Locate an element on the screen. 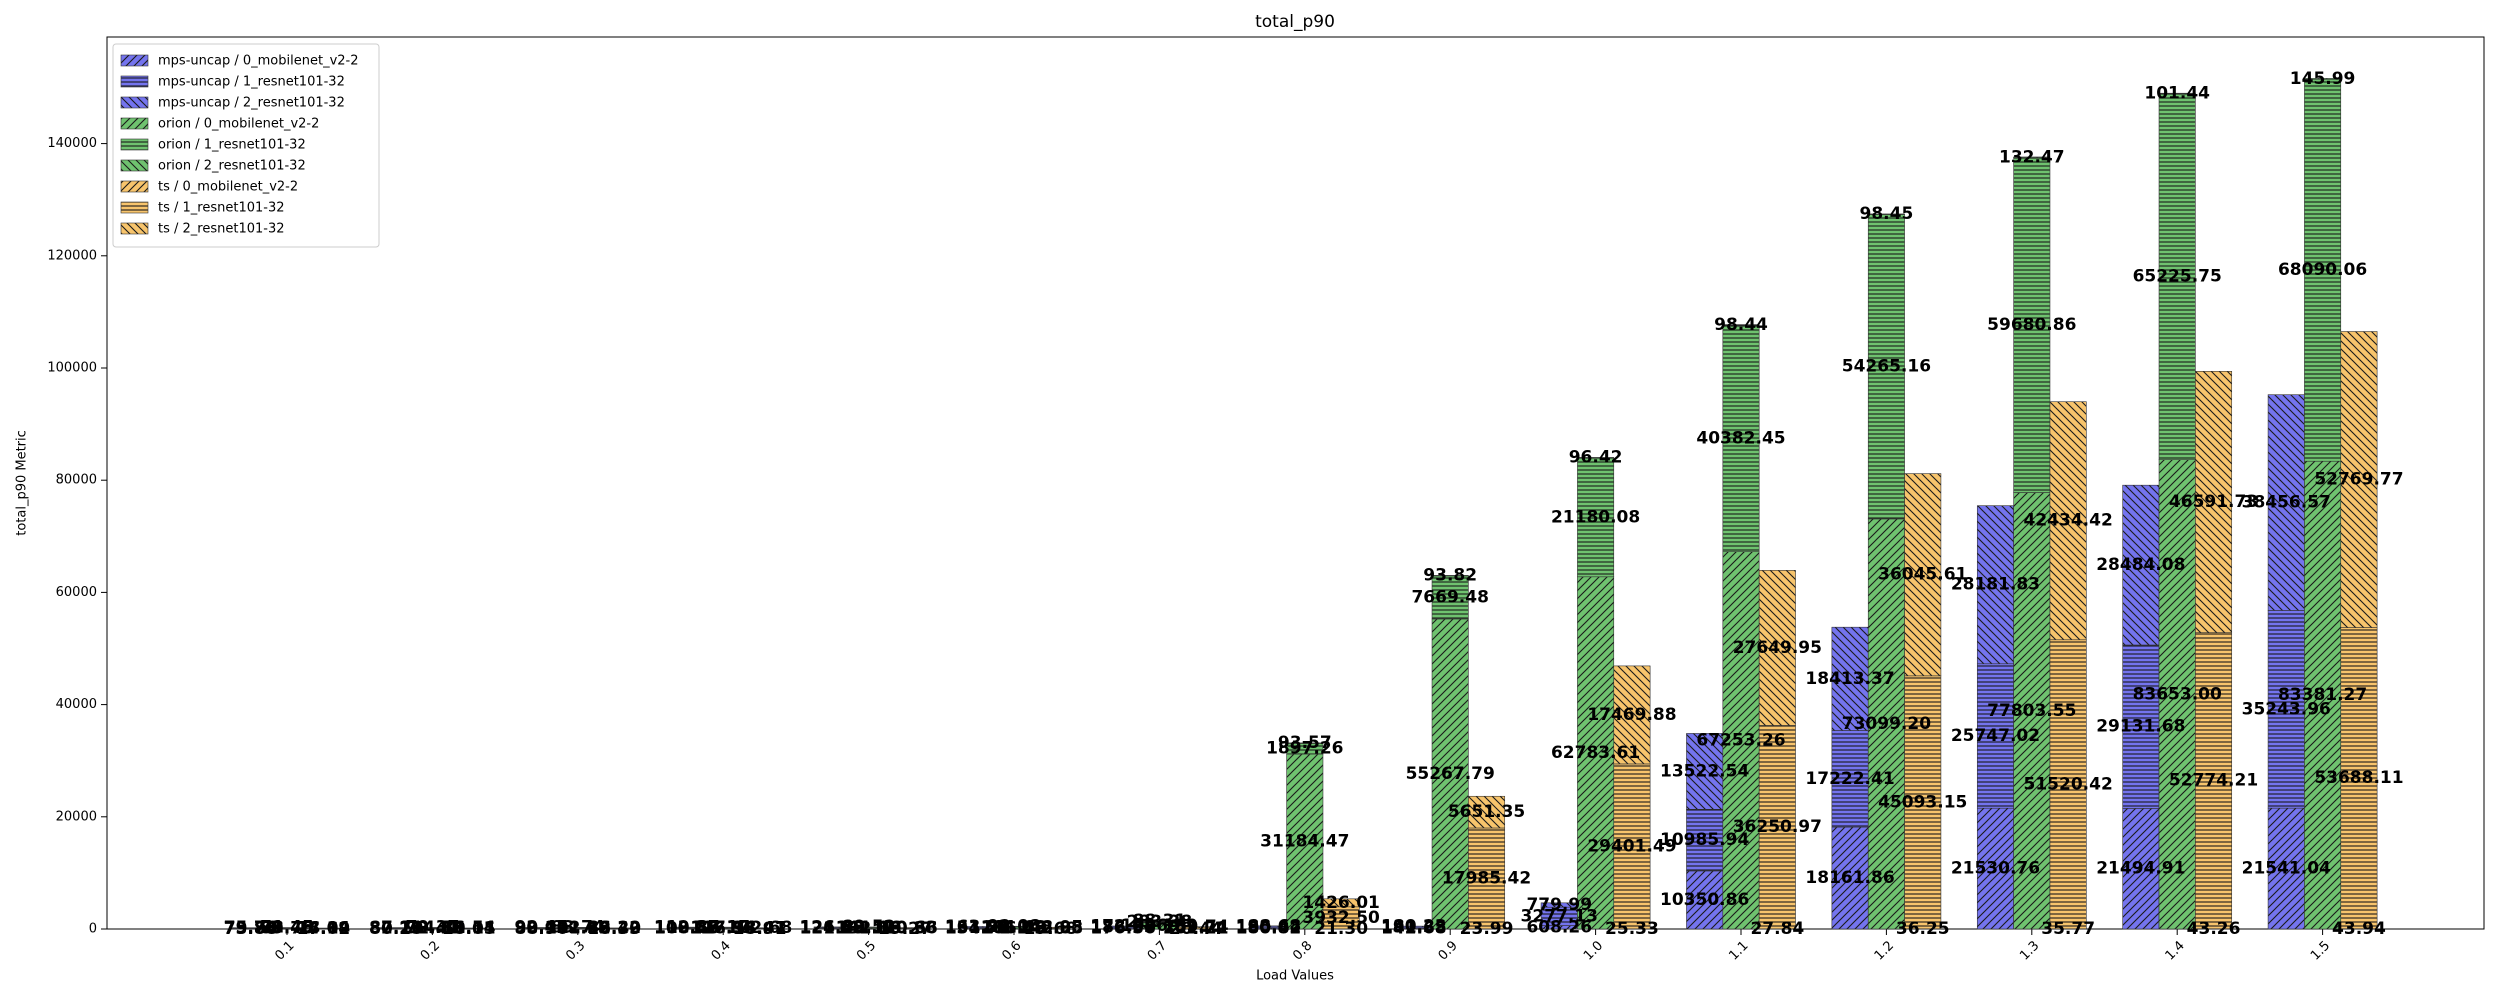 The width and height of the screenshot is (2500, 1000). value-label: 7669.48 is located at coordinates (1449, 597).